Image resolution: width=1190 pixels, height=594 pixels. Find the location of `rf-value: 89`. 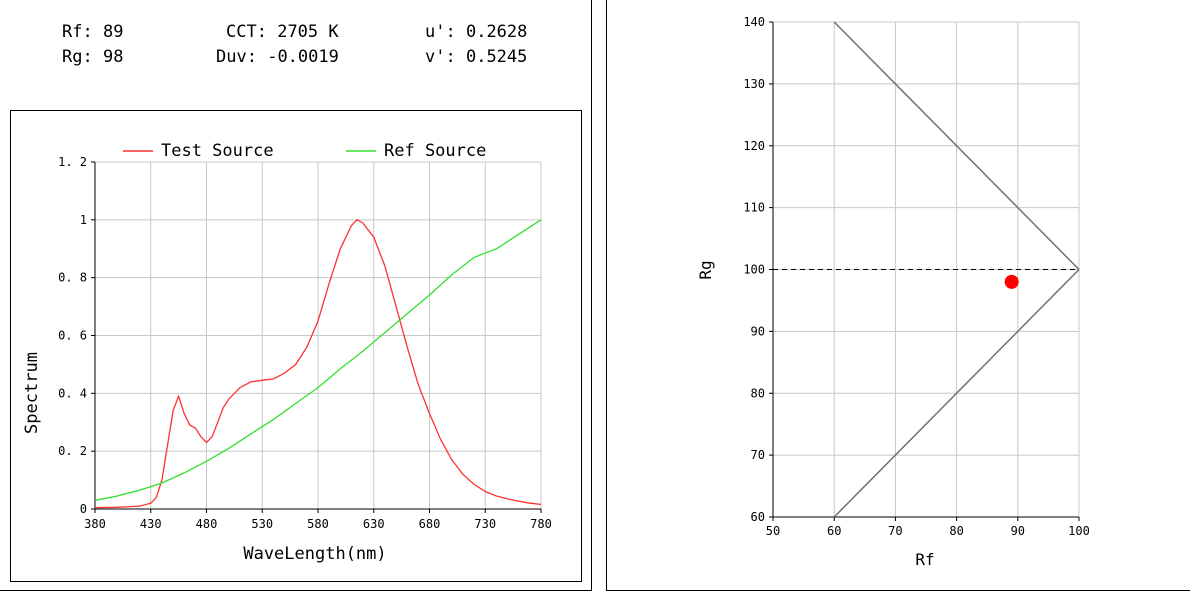

rf-value: 89 is located at coordinates (113, 32).